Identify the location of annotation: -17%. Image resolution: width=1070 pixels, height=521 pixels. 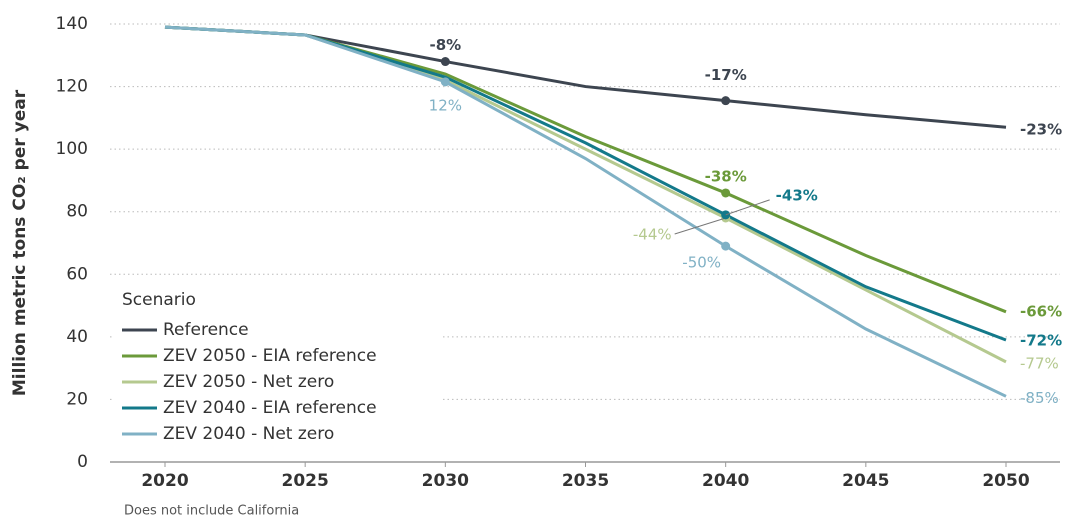
(726, 75).